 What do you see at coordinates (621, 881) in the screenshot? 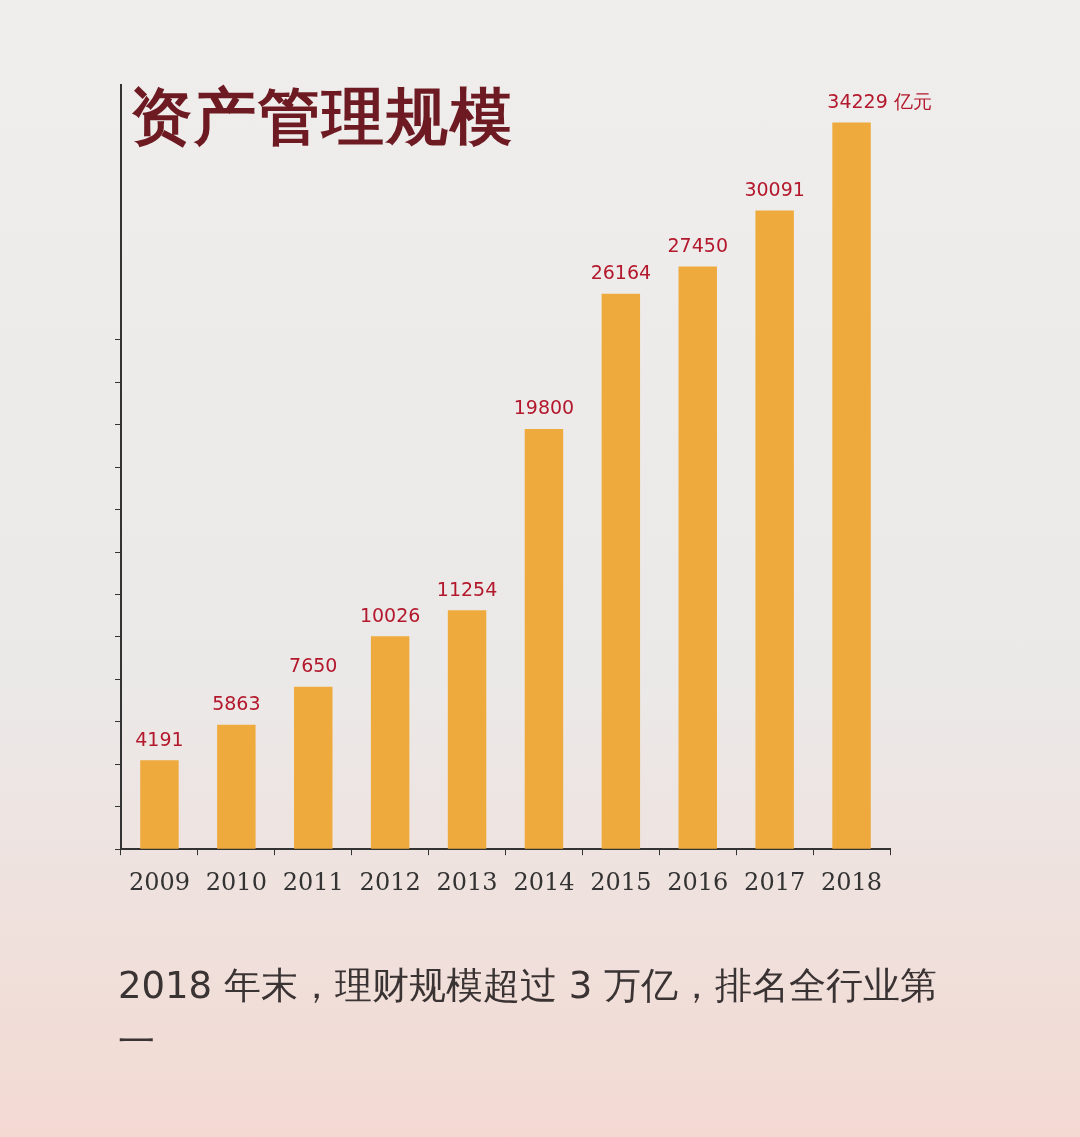
I see `x-tick-label: 2015` at bounding box center [621, 881].